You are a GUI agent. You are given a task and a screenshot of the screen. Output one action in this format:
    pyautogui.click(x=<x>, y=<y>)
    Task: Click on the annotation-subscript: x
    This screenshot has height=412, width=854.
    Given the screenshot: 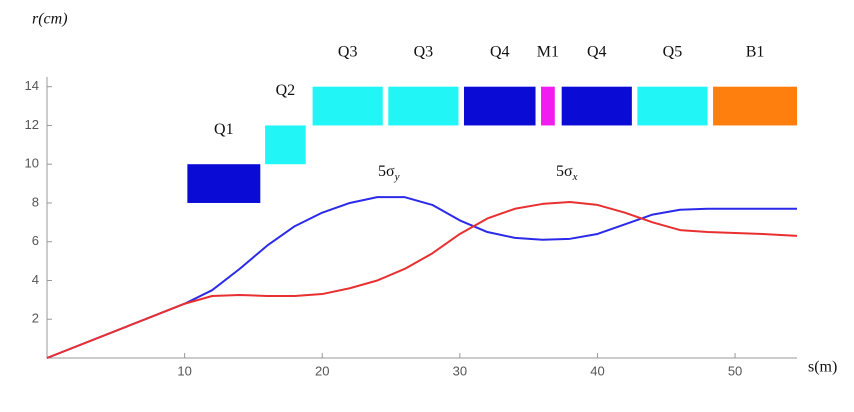 What is the action you would take?
    pyautogui.click(x=575, y=177)
    